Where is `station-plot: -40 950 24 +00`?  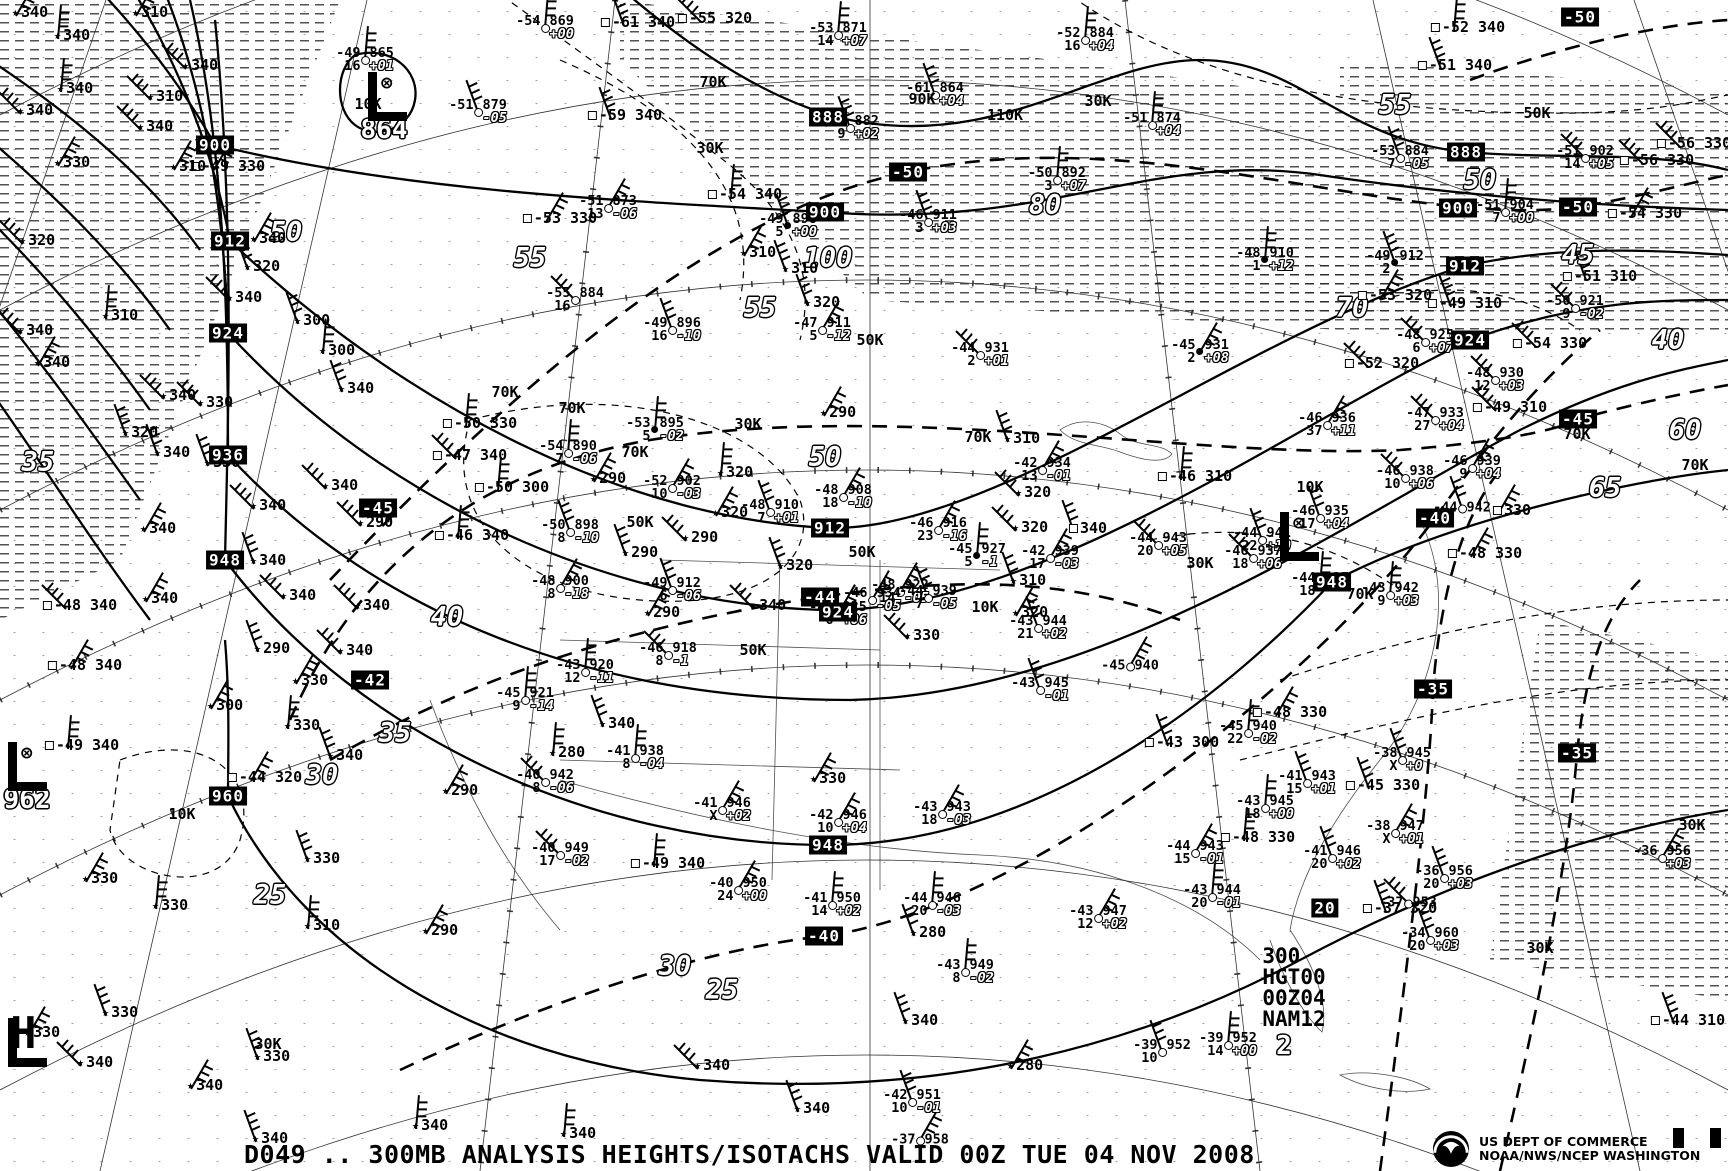 station-plot: -40 950 24 +00 is located at coordinates (738, 889).